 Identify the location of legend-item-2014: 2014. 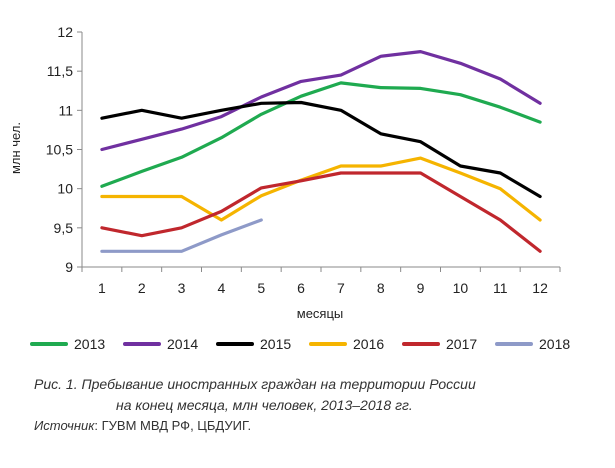
(160, 344).